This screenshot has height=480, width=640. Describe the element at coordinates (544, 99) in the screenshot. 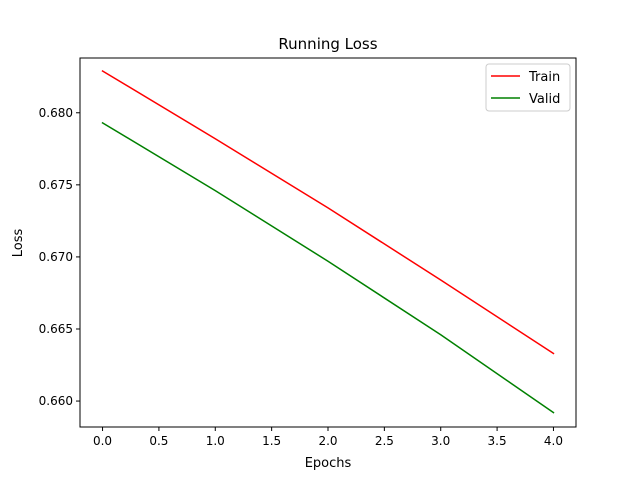

I see `legend-label-valid: Valid` at that location.